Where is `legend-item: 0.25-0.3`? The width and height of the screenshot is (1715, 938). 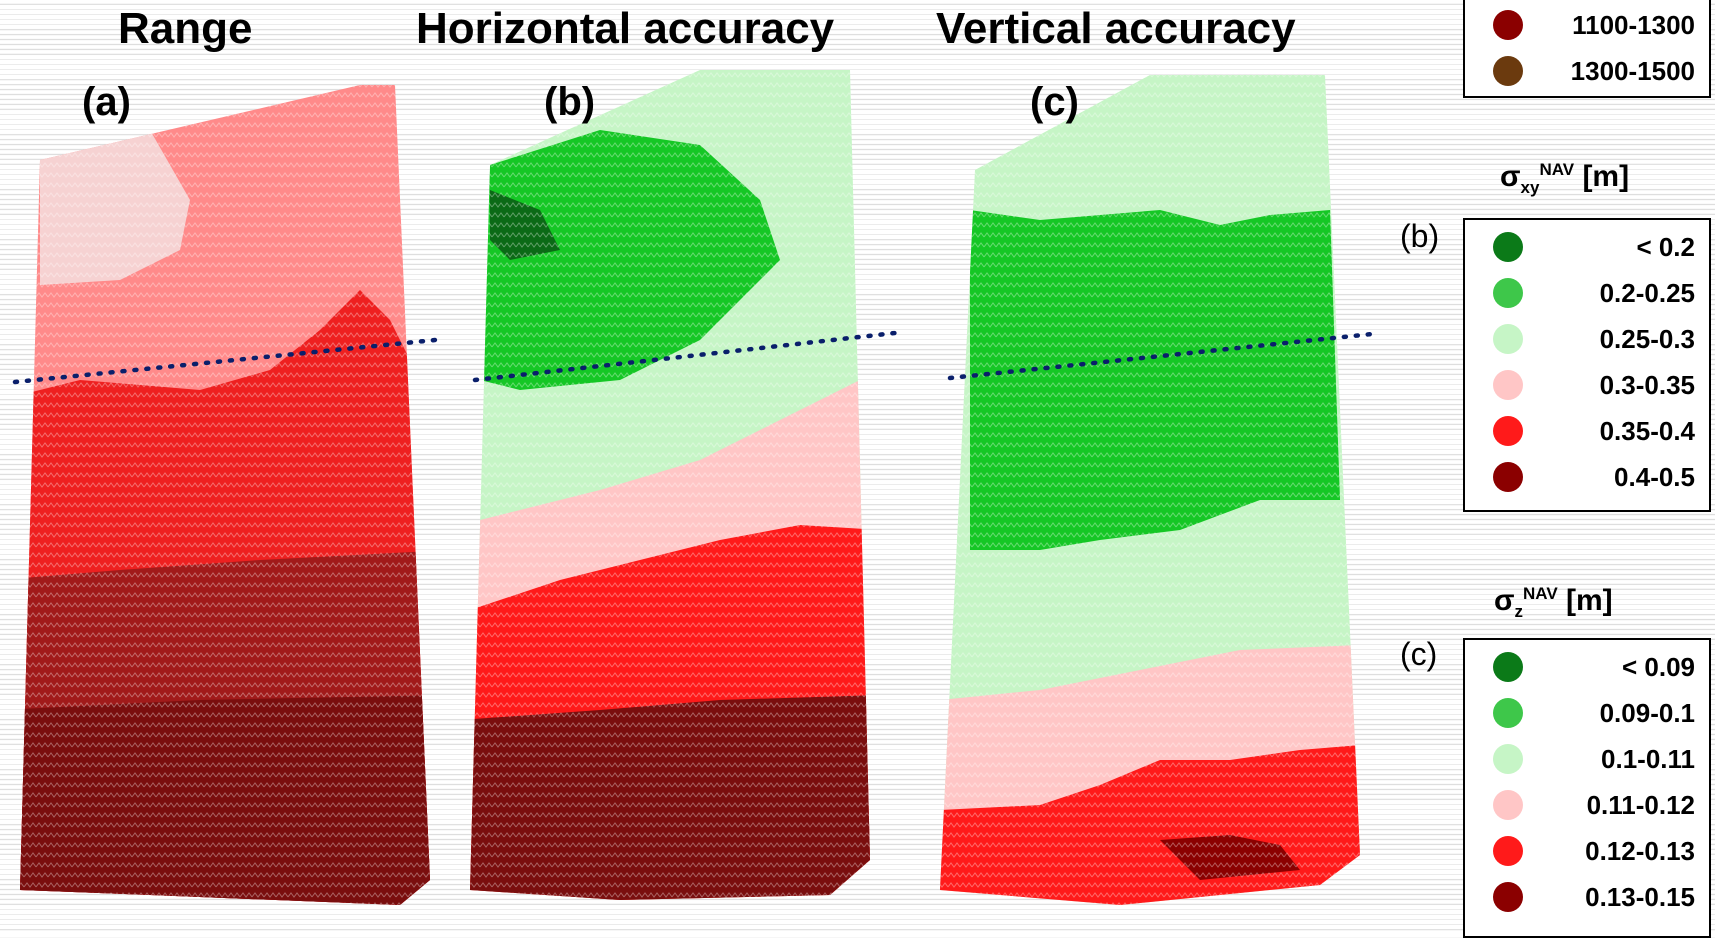
legend-item: 0.25-0.3 is located at coordinates (1587, 339).